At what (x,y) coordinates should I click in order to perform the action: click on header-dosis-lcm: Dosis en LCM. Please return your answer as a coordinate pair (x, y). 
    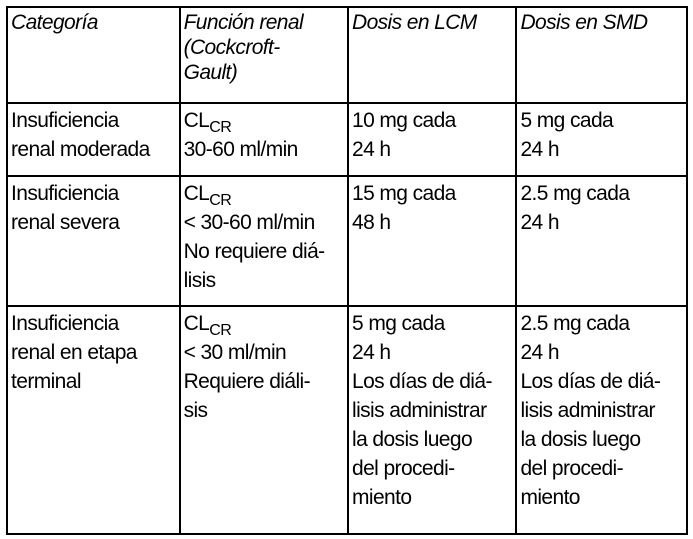
    Looking at the image, I should click on (432, 55).